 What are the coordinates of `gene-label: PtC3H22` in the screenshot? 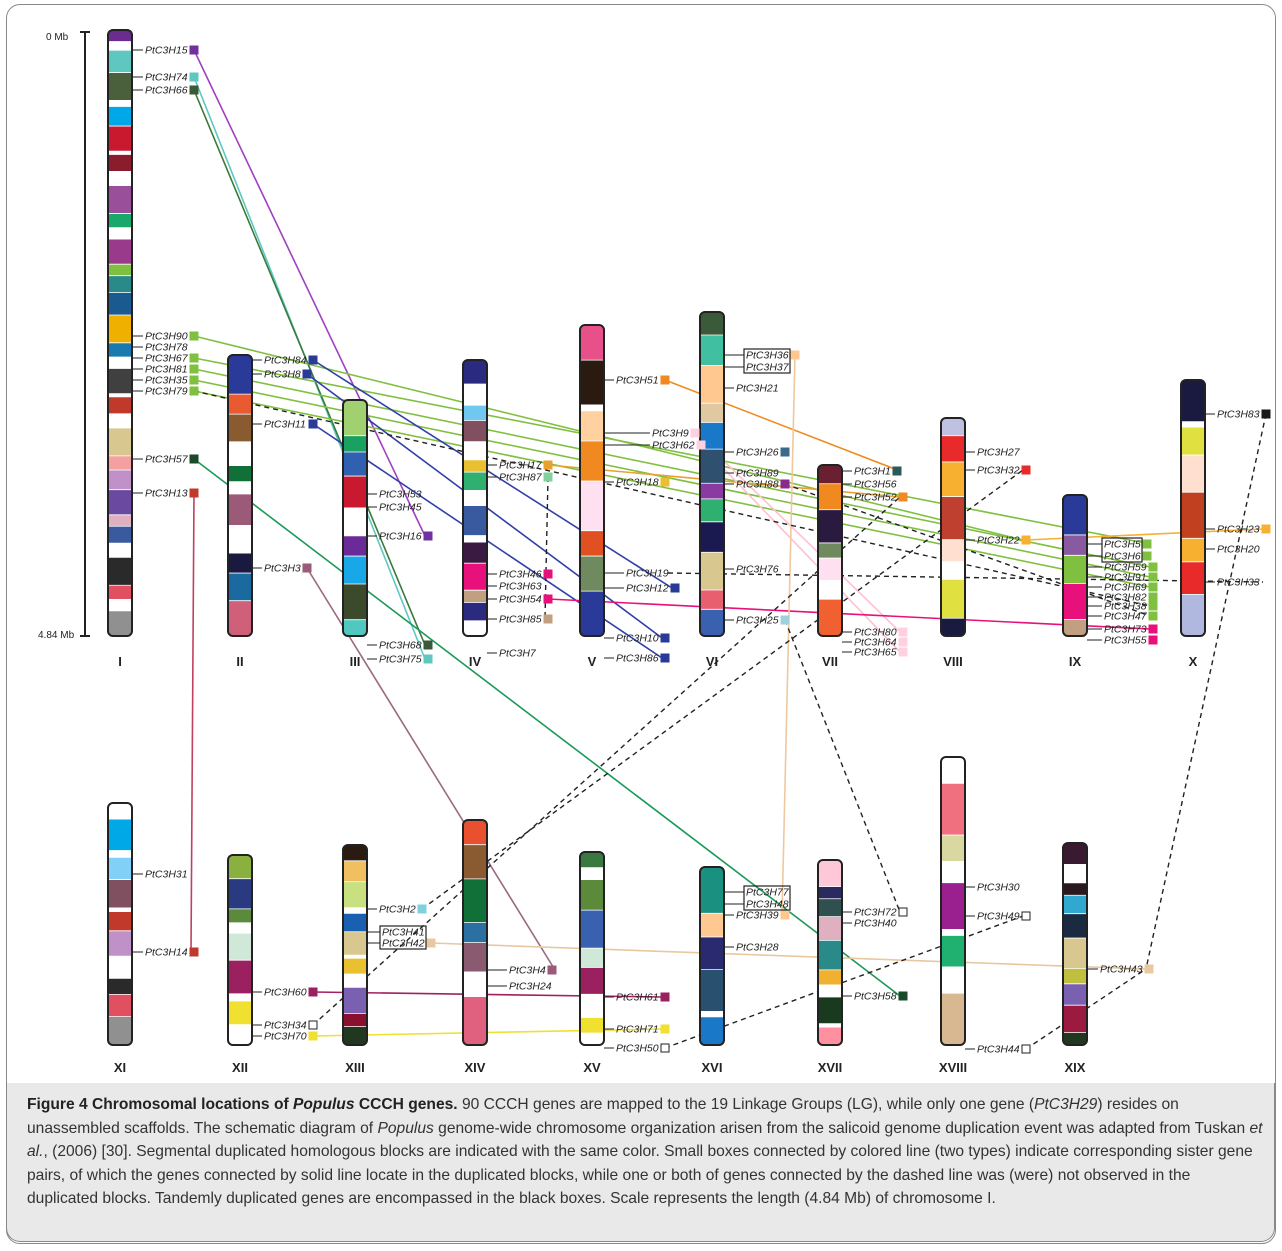 It's located at (998, 541).